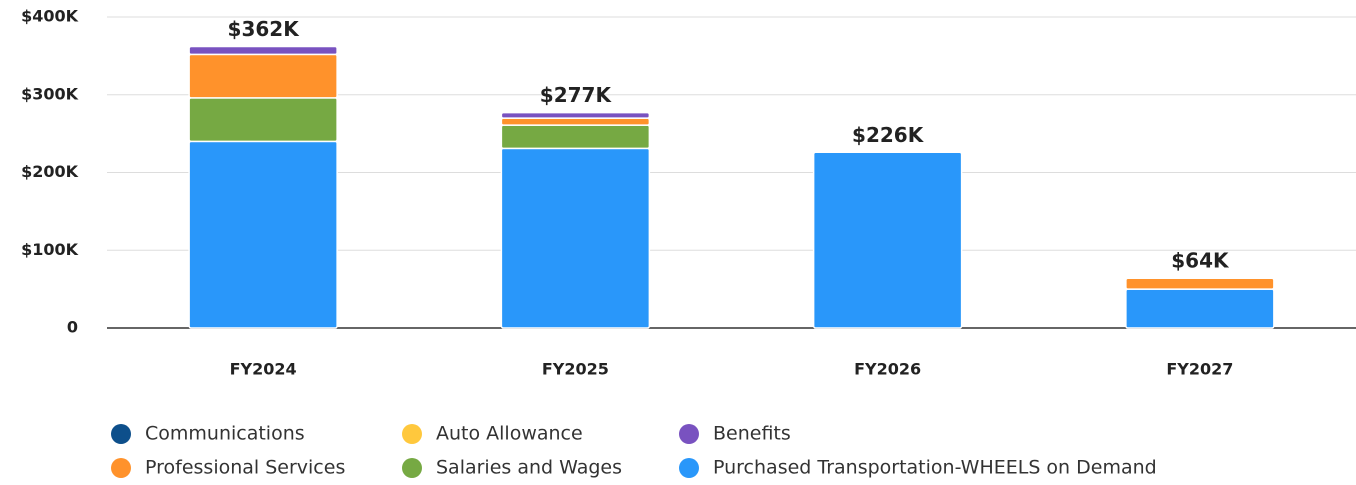  I want to click on y-tick-label: $200K, so click(50, 171).